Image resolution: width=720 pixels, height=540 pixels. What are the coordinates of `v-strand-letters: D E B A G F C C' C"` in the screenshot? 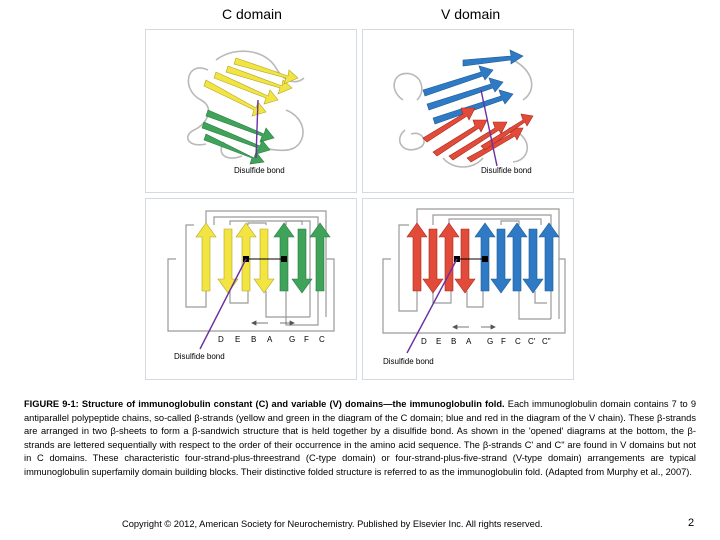 It's located at (468, 343).